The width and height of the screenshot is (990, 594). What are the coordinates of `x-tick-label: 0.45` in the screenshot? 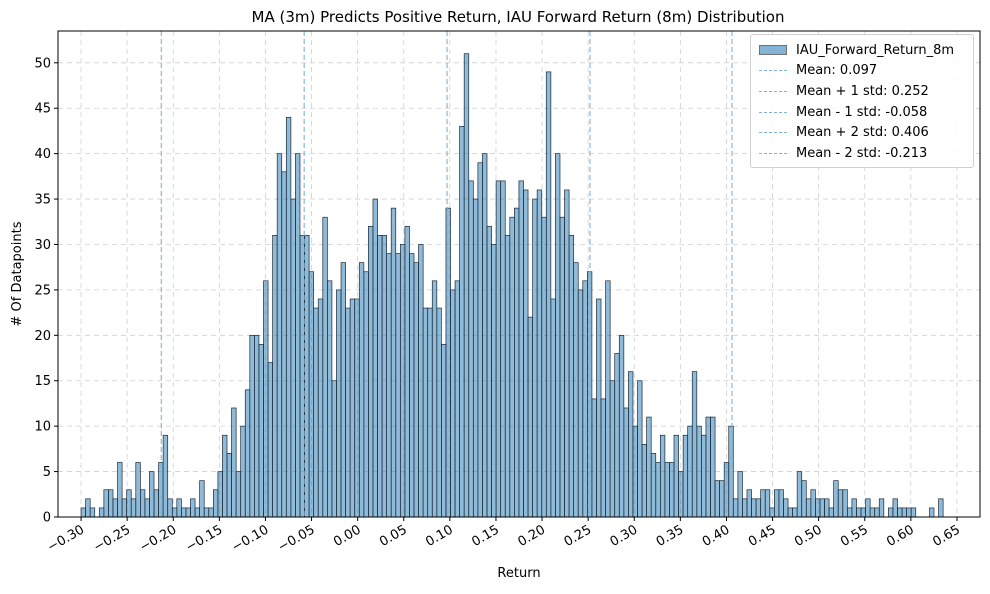 It's located at (762, 535).